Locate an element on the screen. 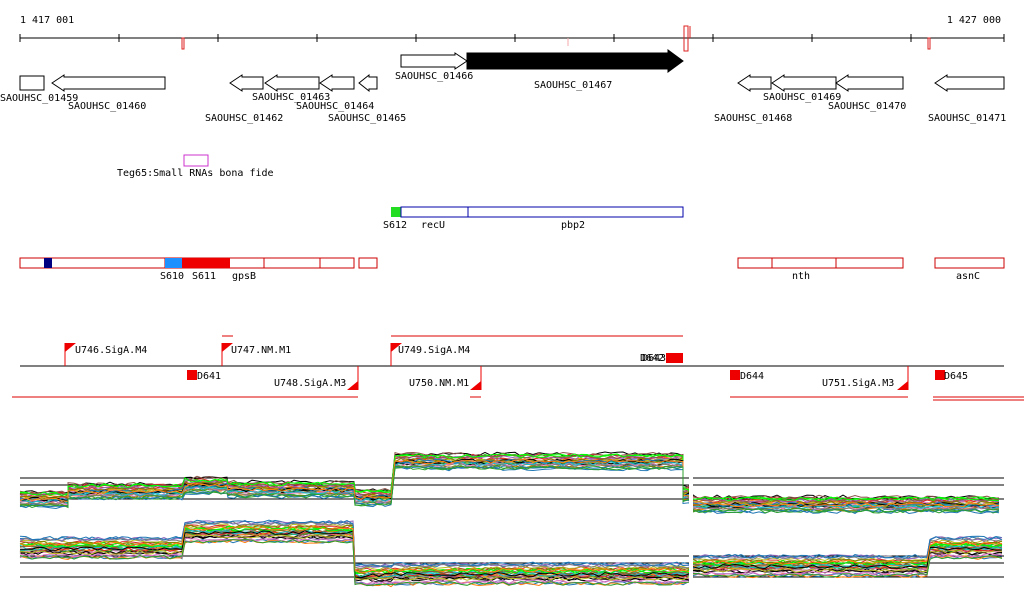 The height and width of the screenshot is (611, 1024). gene-label: SAOUHSC_01459 is located at coordinates (39, 98).